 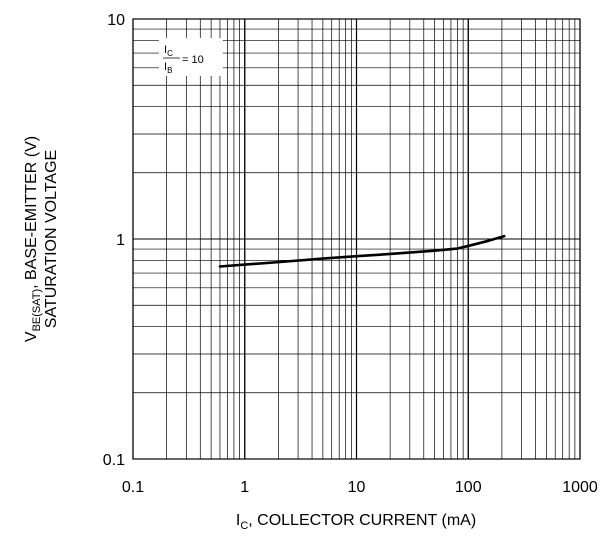 I want to click on x-tick-label: 10, so click(x=357, y=487).